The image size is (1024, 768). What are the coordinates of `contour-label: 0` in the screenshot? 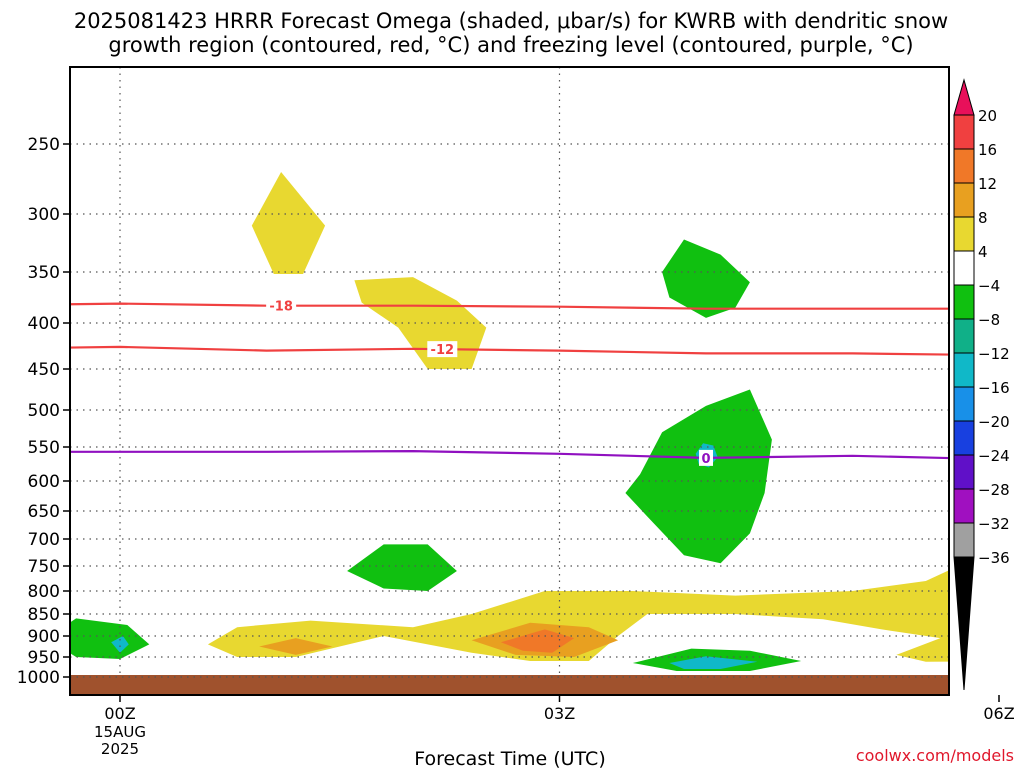 It's located at (705, 459).